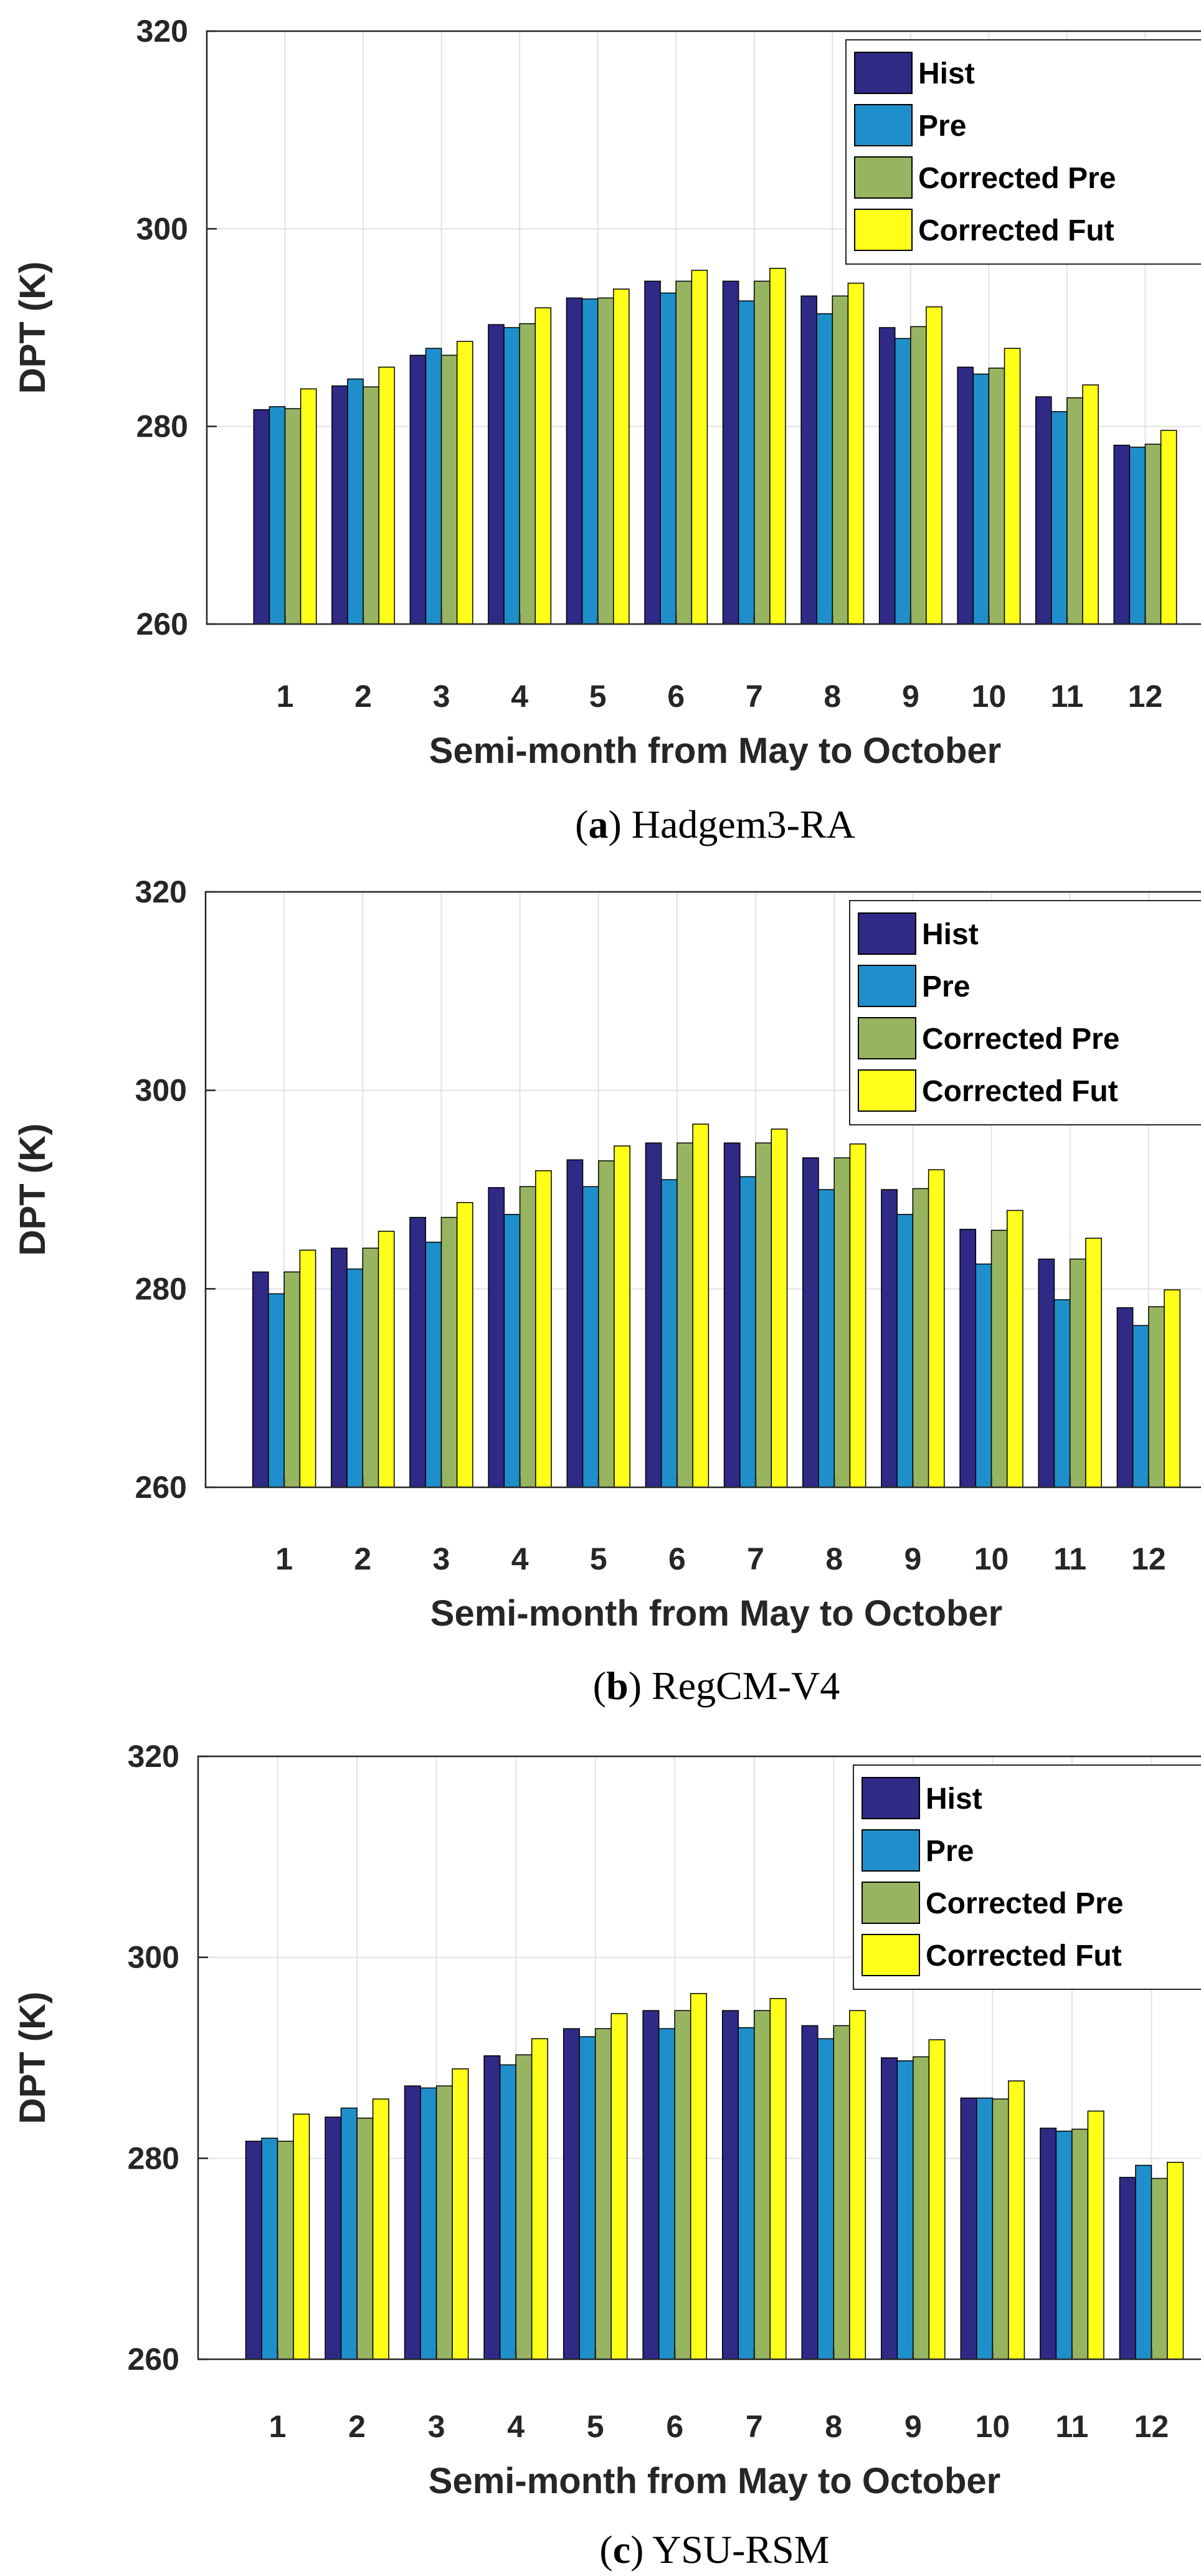  I want to click on legend-label-pre: Pre, so click(942, 126).